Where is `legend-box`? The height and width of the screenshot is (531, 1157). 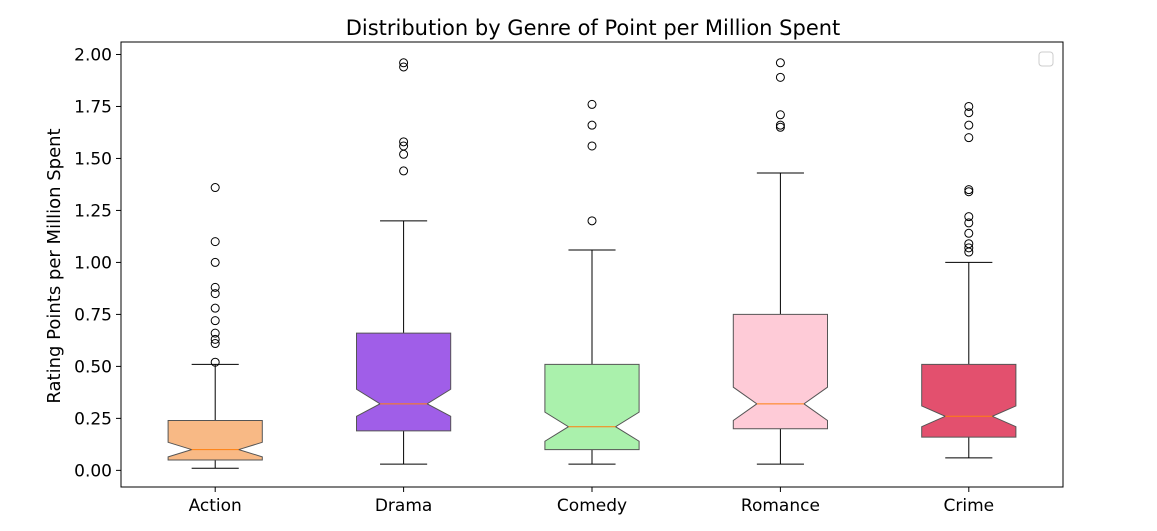 legend-box is located at coordinates (1046, 59).